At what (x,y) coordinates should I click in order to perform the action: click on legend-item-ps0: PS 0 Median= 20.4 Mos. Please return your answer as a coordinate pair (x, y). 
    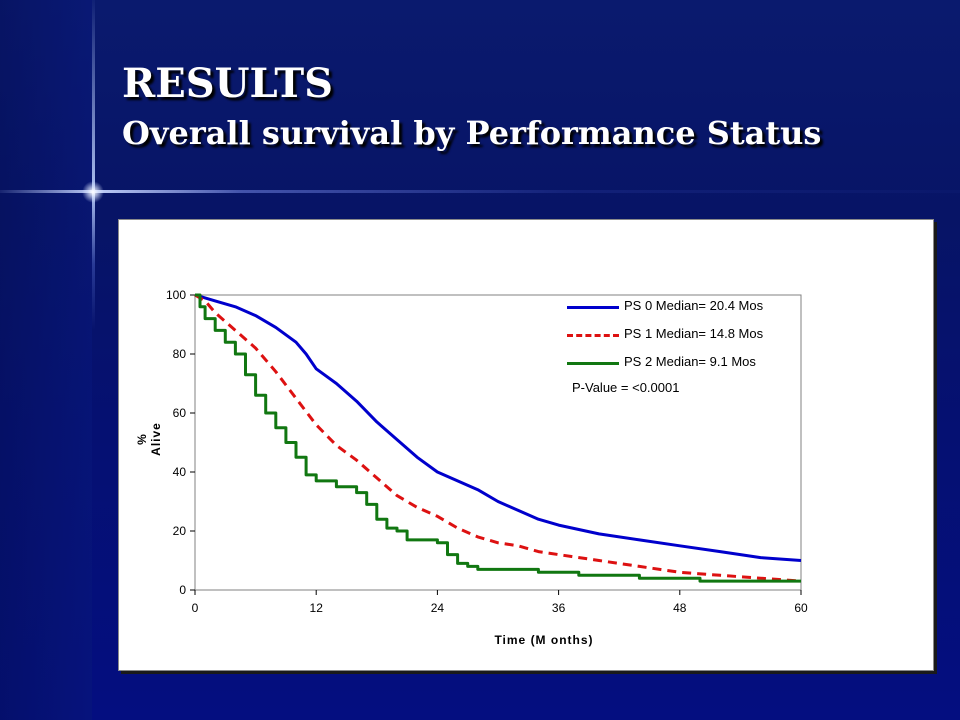
    Looking at the image, I should click on (687, 310).